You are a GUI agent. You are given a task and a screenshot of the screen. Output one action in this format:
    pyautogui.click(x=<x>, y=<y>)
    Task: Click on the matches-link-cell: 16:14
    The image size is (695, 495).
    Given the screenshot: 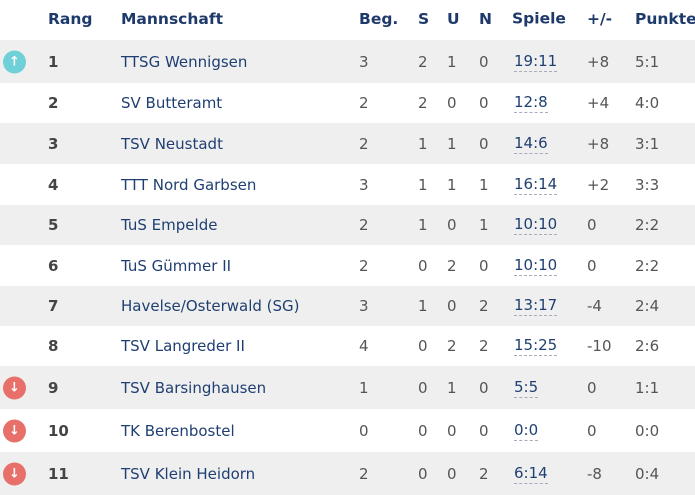 What is the action you would take?
    pyautogui.click(x=536, y=184)
    